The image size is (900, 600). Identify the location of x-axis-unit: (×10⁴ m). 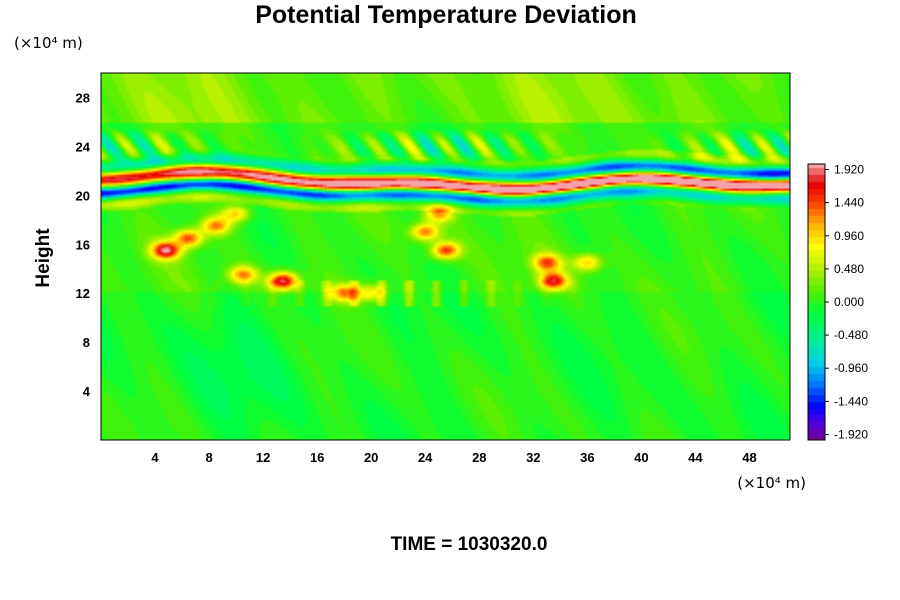
(771, 483).